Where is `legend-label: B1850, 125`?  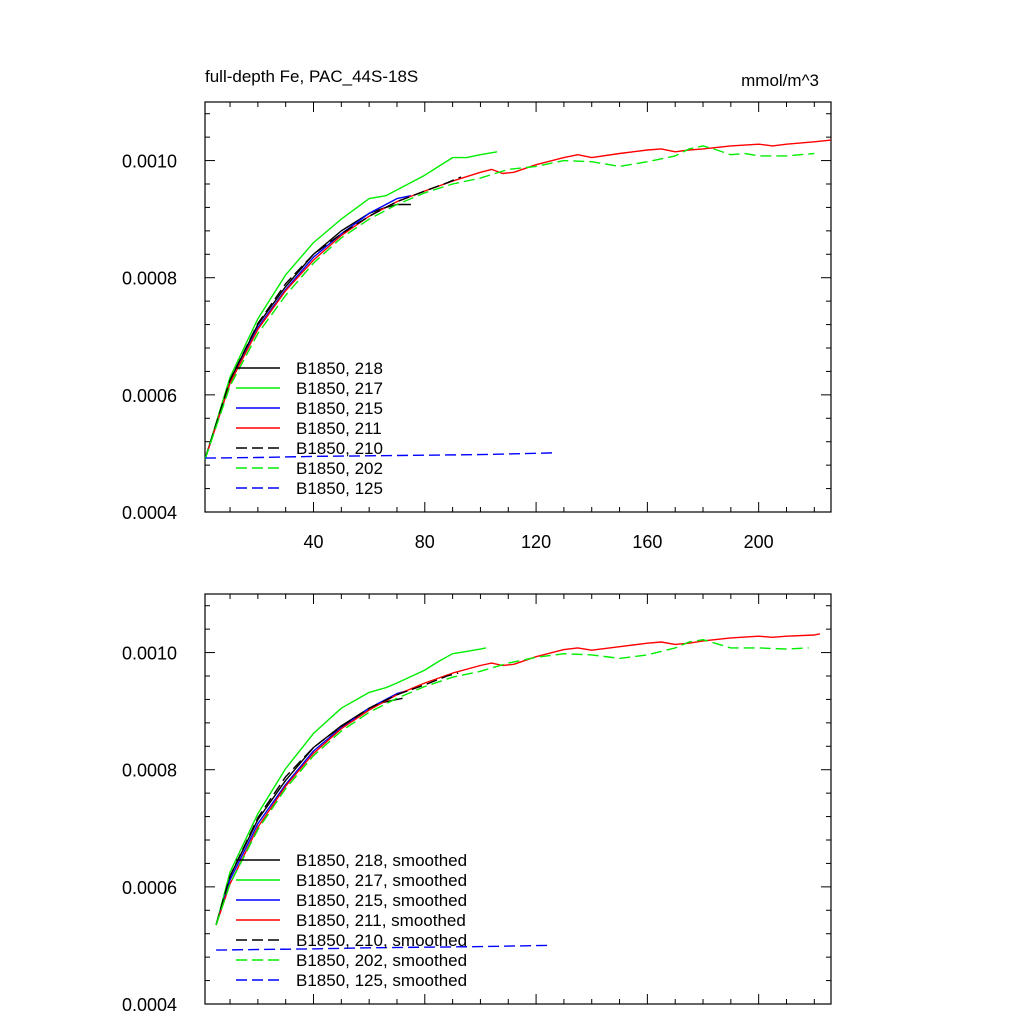
legend-label: B1850, 125 is located at coordinates (339, 488).